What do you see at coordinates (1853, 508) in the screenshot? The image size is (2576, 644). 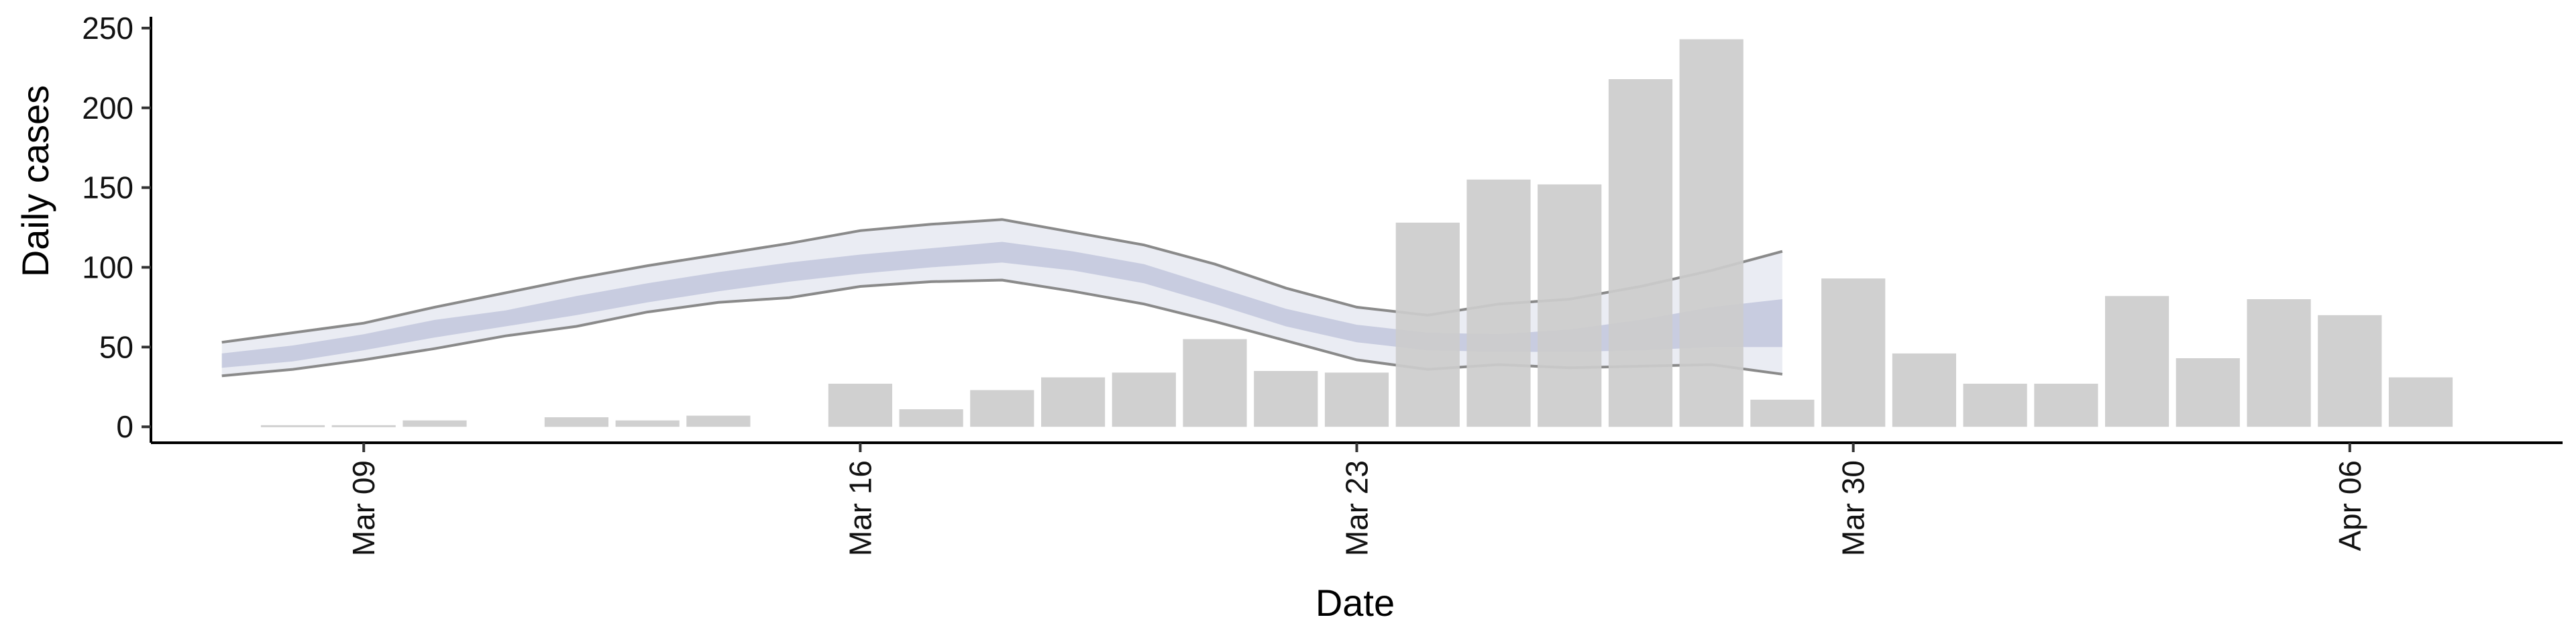 I see `x-tick-label-2020-03-30: Mar 30` at bounding box center [1853, 508].